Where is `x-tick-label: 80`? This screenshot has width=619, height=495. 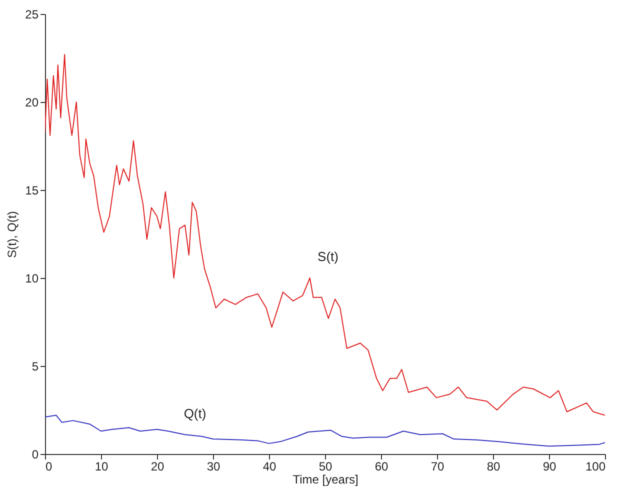 x-tick-label: 80 is located at coordinates (493, 467).